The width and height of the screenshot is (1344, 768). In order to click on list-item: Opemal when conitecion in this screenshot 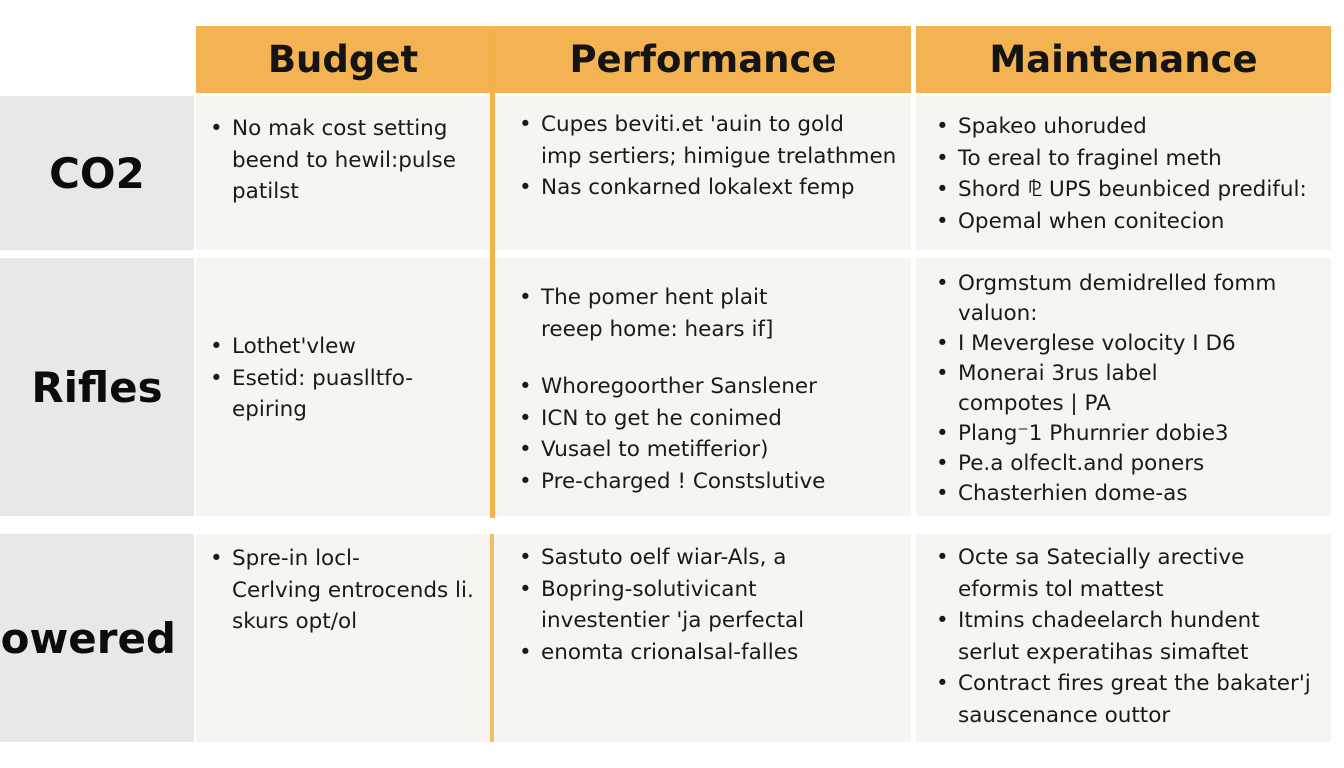, I will do `click(1121, 222)`.